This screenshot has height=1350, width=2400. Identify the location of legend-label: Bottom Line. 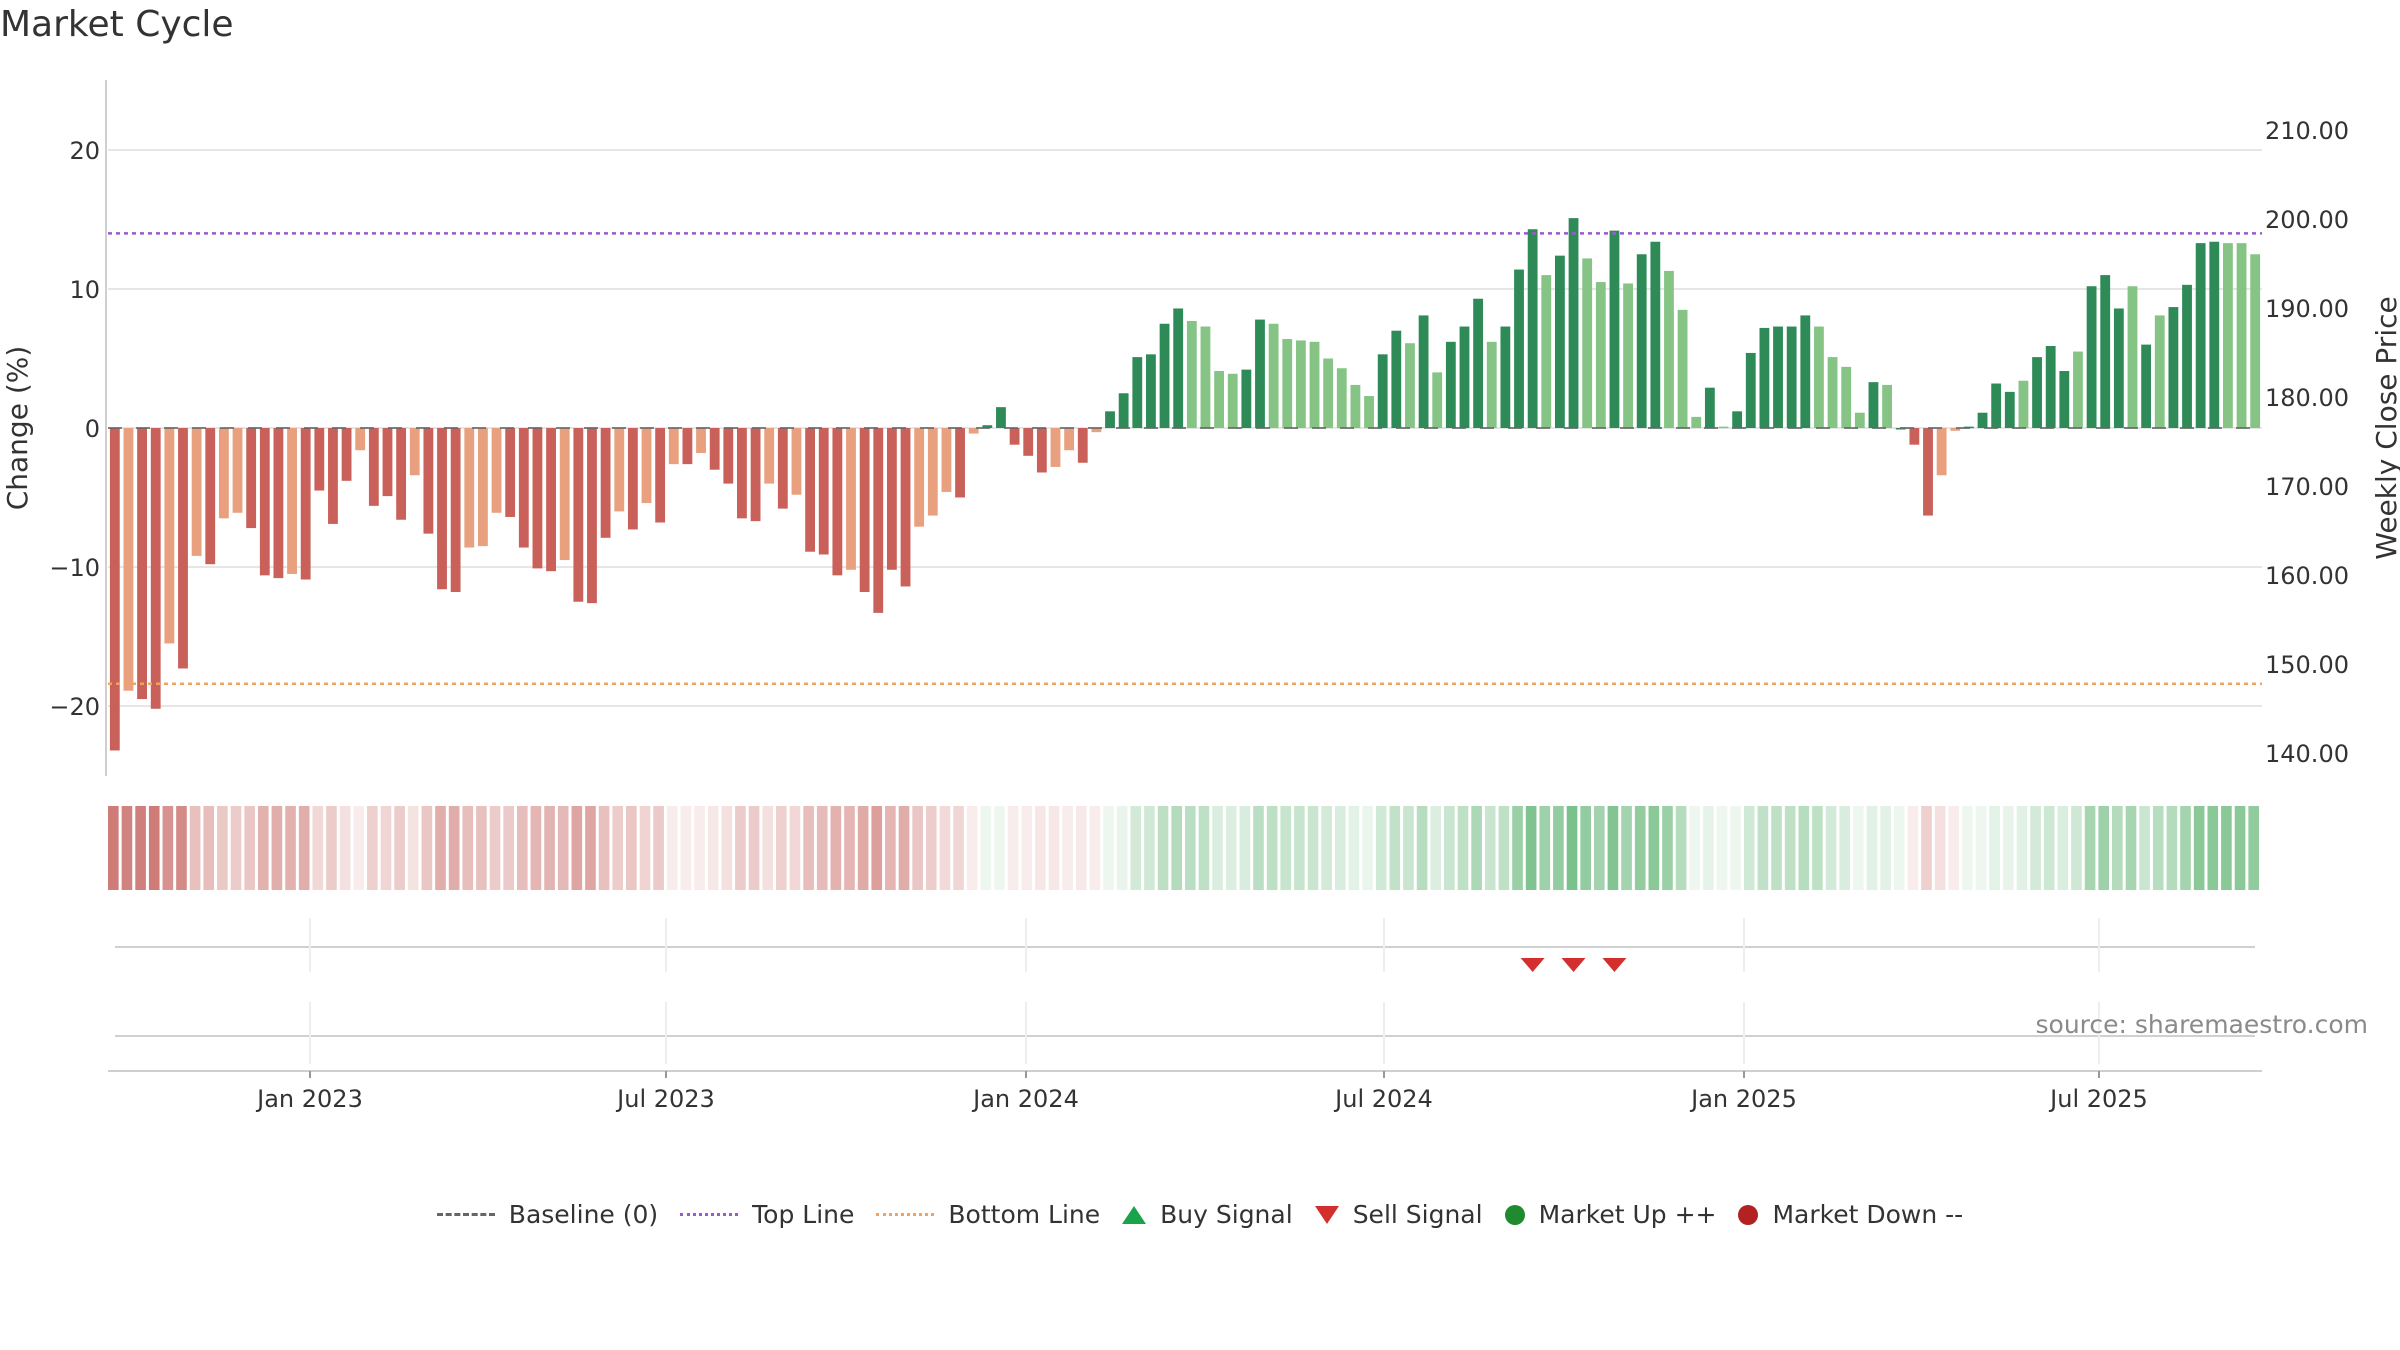
(1024, 1214).